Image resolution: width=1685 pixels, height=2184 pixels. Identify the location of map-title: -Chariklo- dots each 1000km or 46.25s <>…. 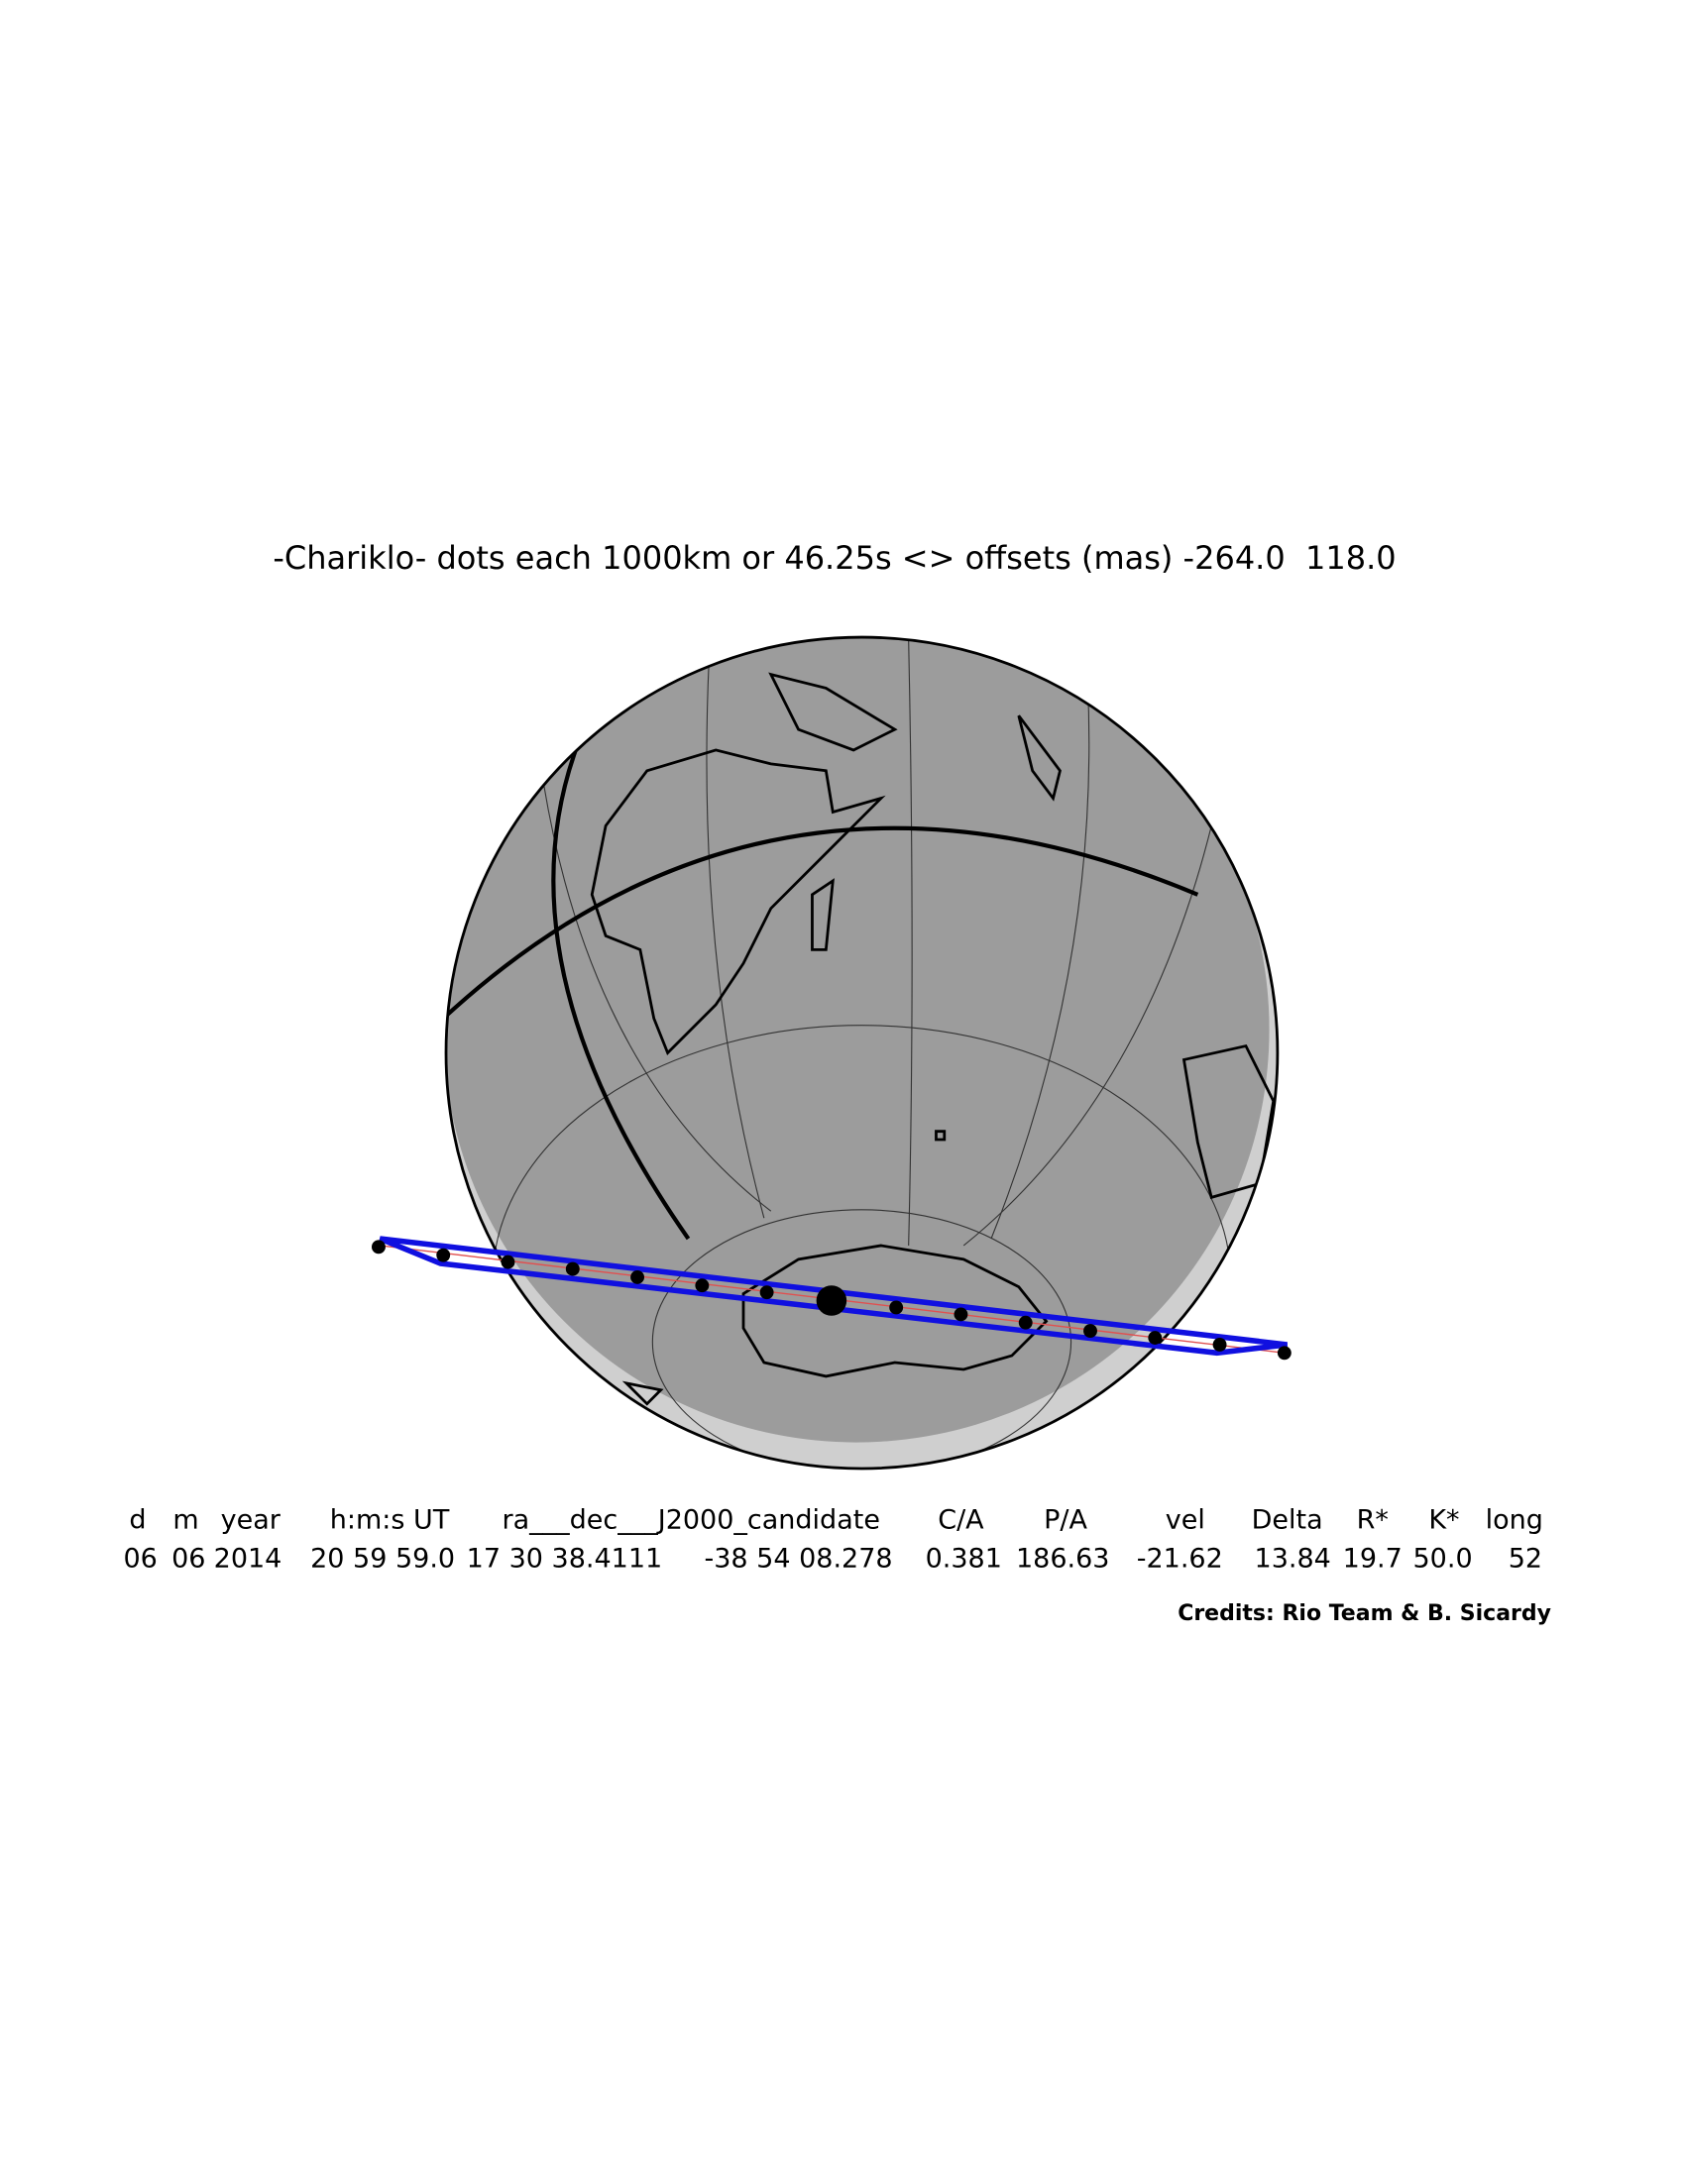
(834, 558).